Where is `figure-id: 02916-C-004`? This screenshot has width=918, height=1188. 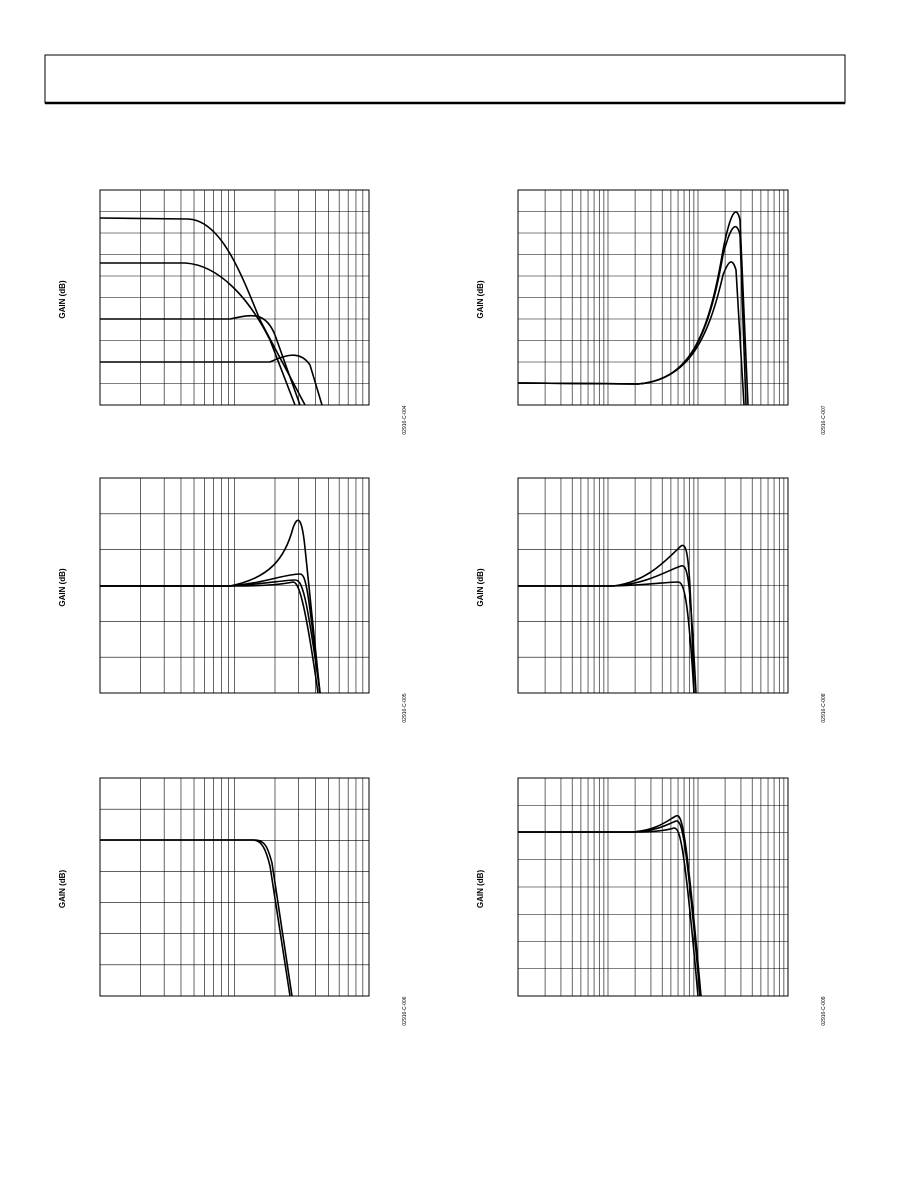 figure-id: 02916-C-004 is located at coordinates (405, 419).